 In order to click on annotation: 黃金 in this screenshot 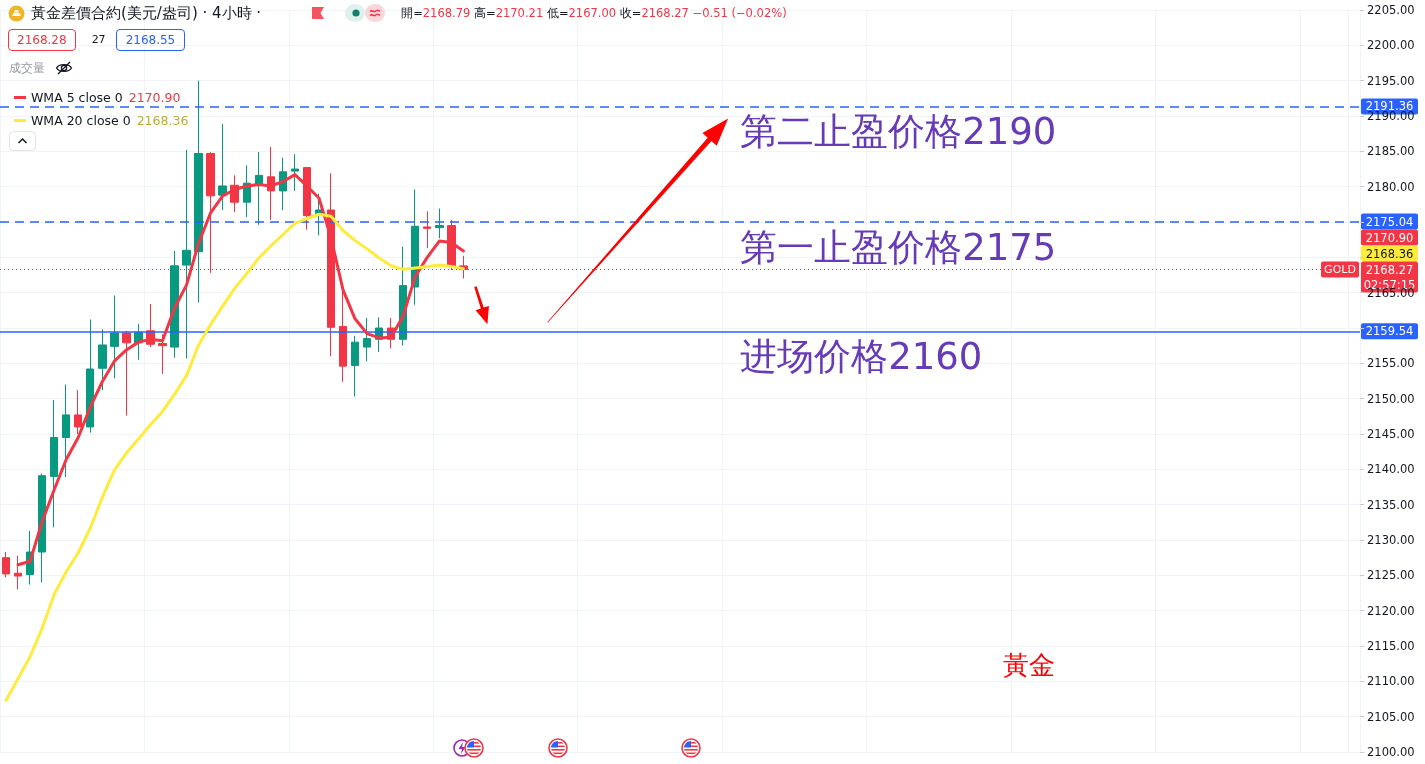, I will do `click(1029, 665)`.